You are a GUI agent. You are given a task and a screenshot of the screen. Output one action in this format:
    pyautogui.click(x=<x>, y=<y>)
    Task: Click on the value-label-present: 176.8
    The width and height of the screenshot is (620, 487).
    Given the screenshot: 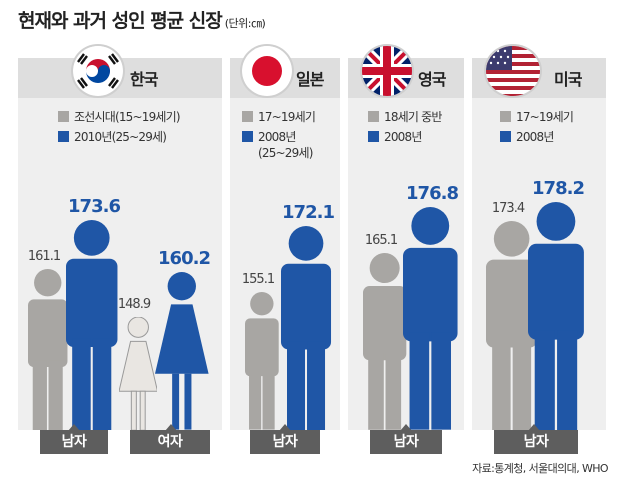 What is the action you would take?
    pyautogui.click(x=432, y=194)
    